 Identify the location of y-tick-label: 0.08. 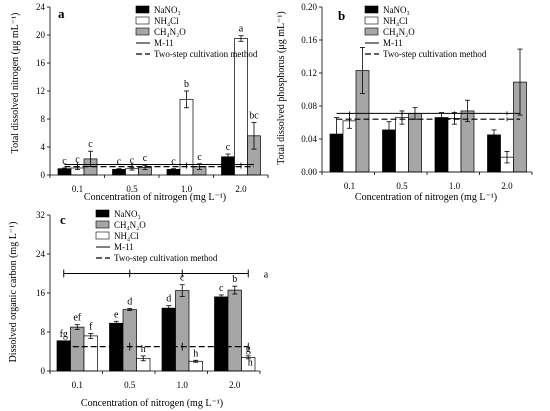
(309, 106).